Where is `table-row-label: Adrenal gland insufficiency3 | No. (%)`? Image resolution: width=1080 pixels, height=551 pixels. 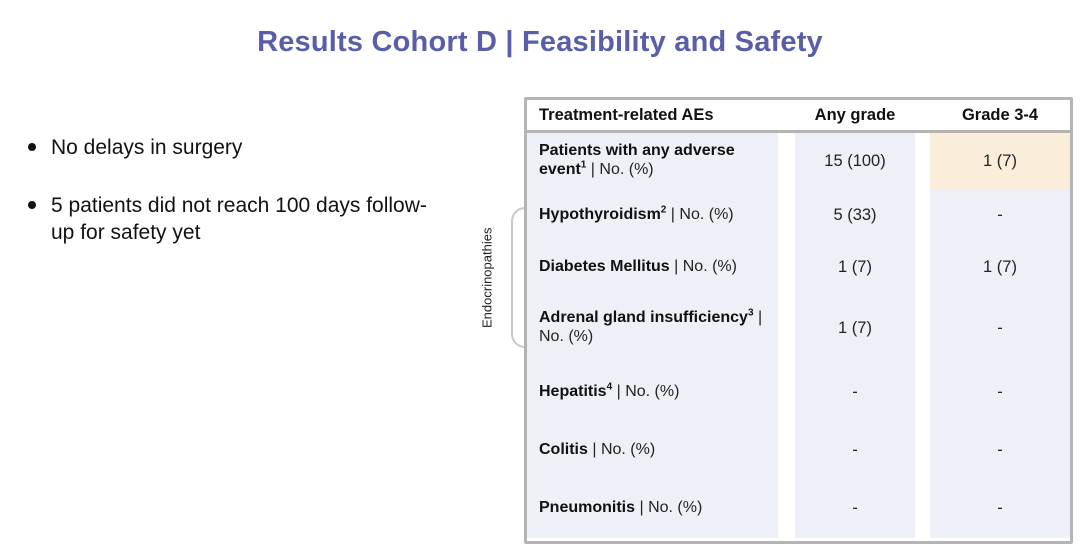 table-row-label: Adrenal gland insufficiency3 | No. (%) is located at coordinates (652, 328).